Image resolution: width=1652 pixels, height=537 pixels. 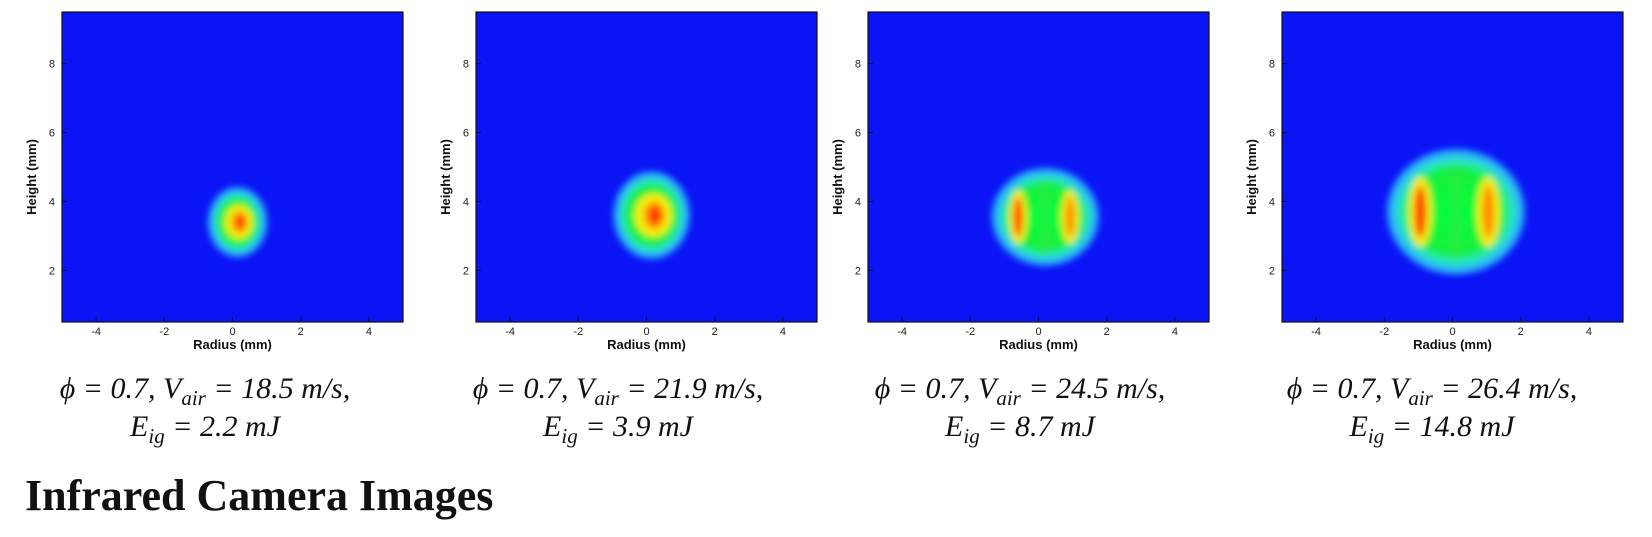 What do you see at coordinates (618, 391) in the screenshot?
I see `caption-line-1: ϕ = 0.7, Vair = 21.9 m/s,` at bounding box center [618, 391].